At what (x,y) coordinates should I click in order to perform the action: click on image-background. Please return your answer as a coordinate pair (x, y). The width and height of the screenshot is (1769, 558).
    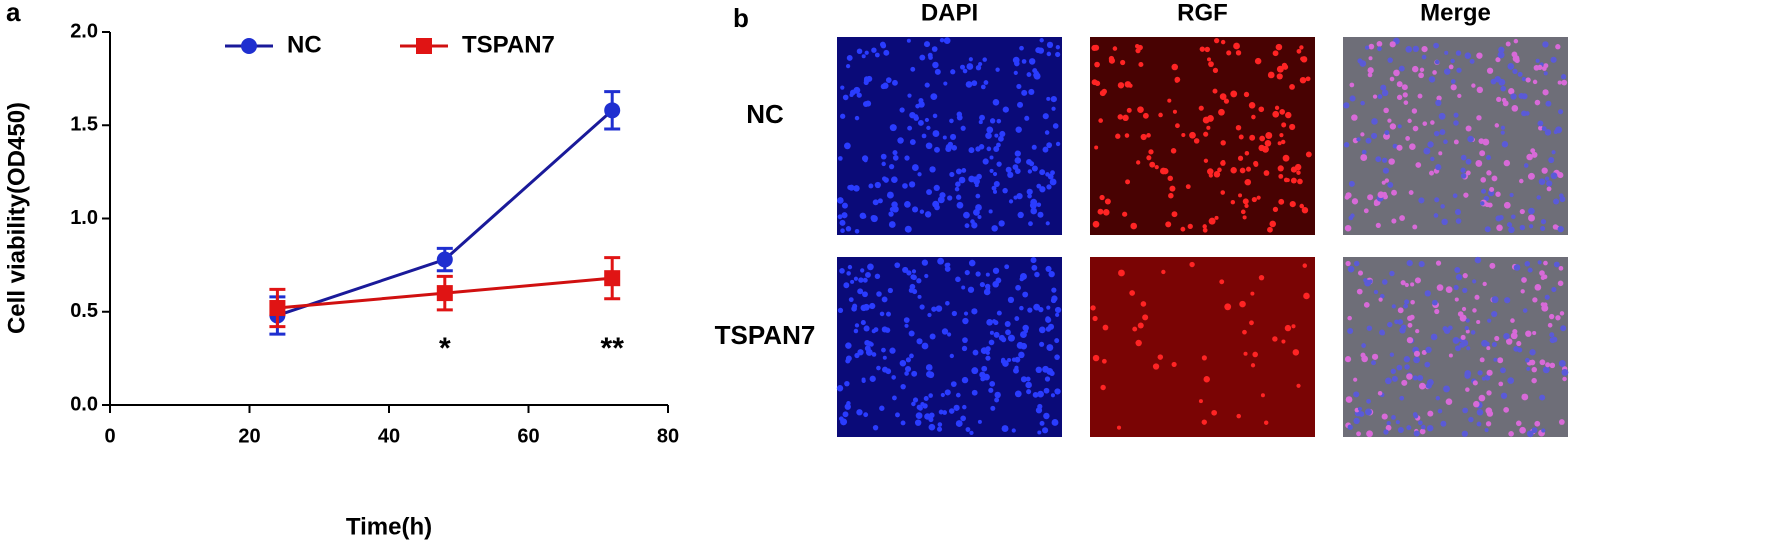
    Looking at the image, I should click on (949, 136).